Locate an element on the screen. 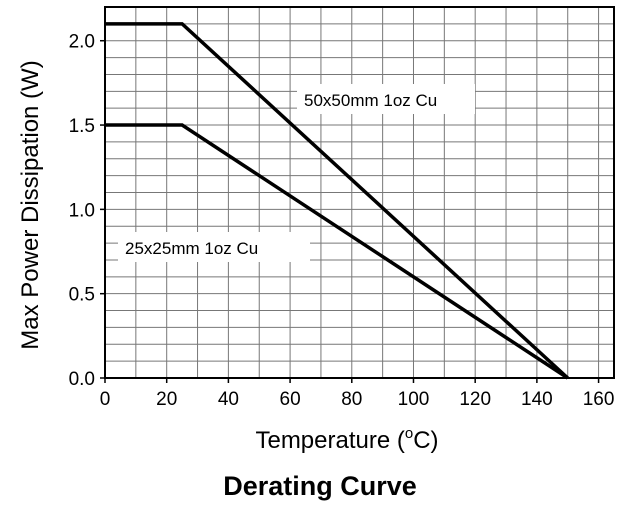 The image size is (628, 508). y-tick-label: 2.0 is located at coordinates (82, 42).